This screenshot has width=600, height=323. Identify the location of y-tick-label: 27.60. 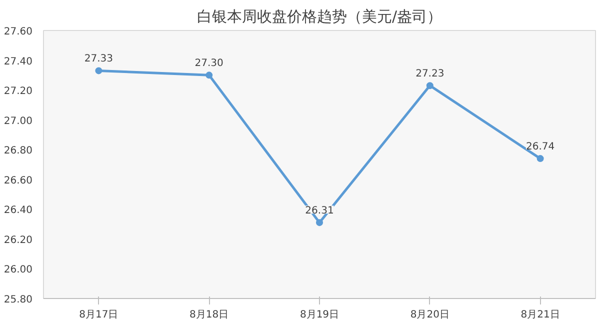
(18, 32).